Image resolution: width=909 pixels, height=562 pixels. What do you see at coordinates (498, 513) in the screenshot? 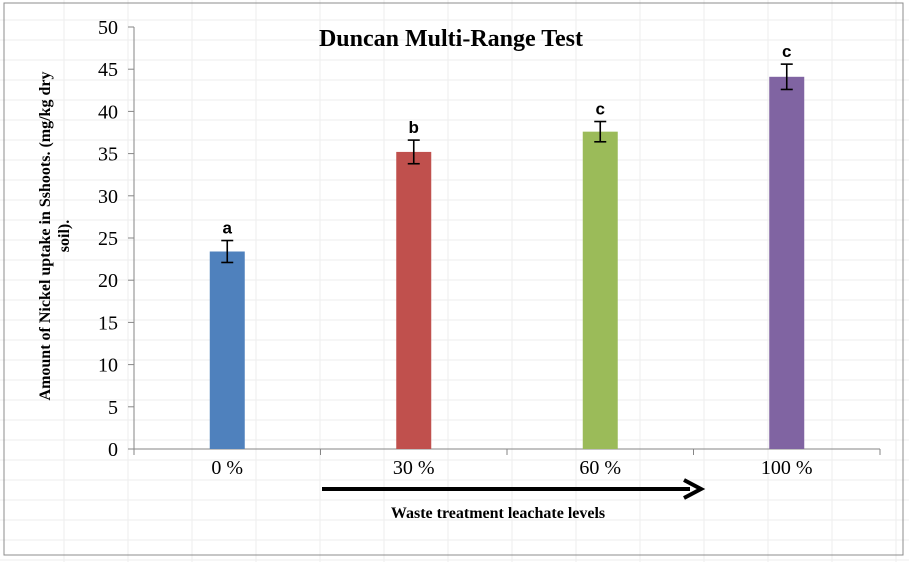
I see `x-axis-label: Waste treatment leachate levels` at bounding box center [498, 513].